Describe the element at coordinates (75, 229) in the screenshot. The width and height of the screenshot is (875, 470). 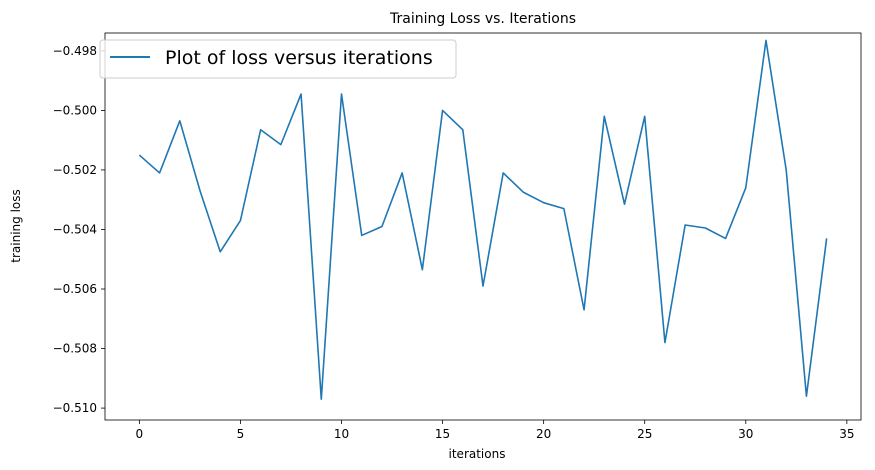
I see `y-tick-label: −0.504` at that location.